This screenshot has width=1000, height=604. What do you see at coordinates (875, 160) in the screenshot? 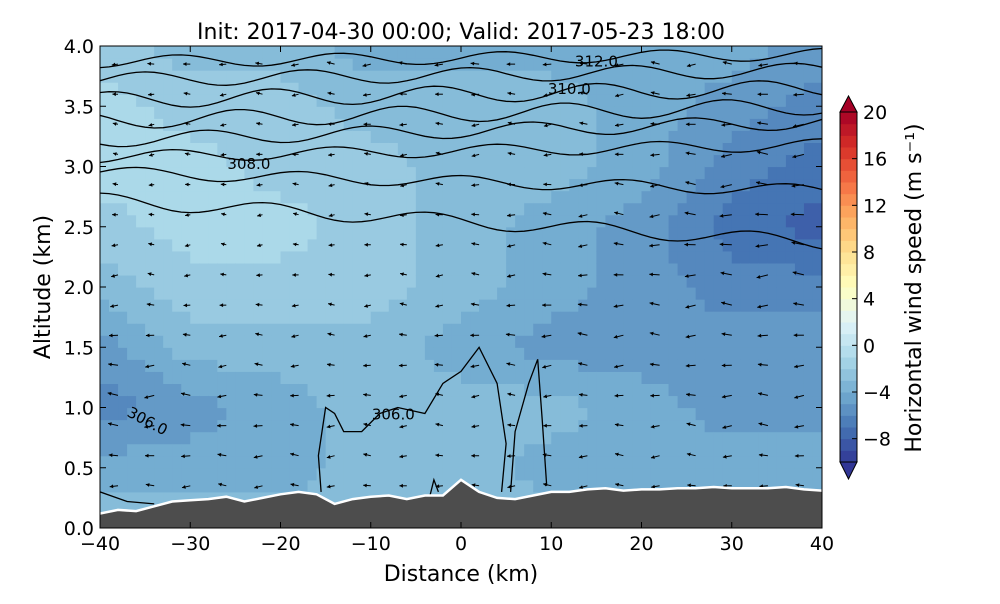
I see `colorbar-tick-label: 16` at bounding box center [875, 160].